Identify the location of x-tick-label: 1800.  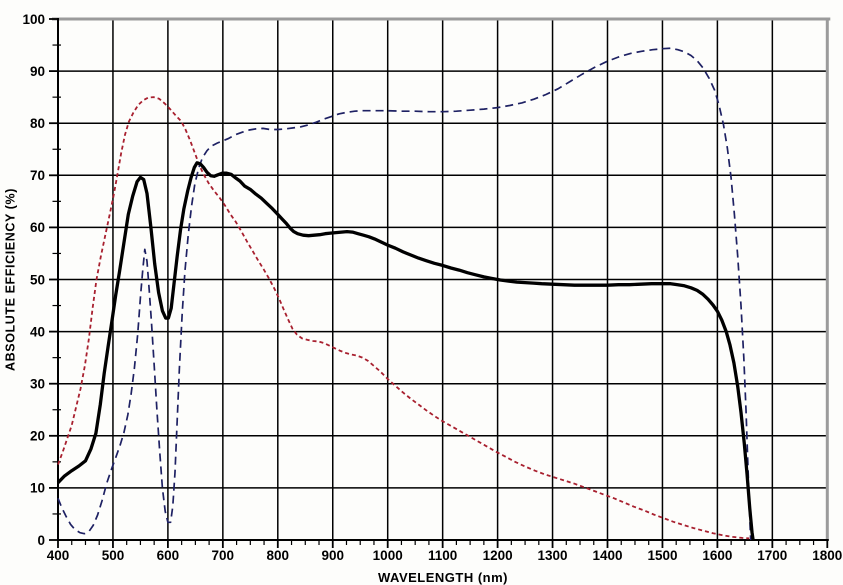
(827, 555).